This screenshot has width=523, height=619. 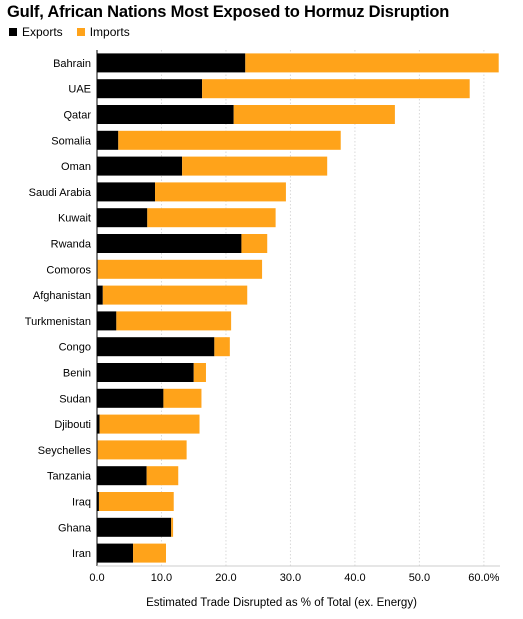 I want to click on category-label: Djibouti, so click(x=72, y=425).